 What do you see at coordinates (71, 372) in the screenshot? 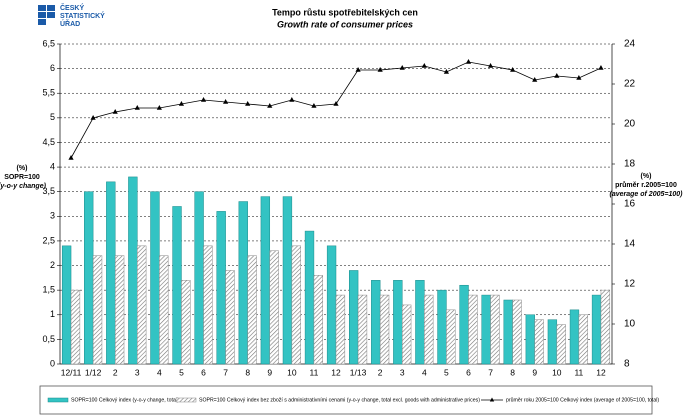
I see `x-tick-label: 12/11` at bounding box center [71, 372].